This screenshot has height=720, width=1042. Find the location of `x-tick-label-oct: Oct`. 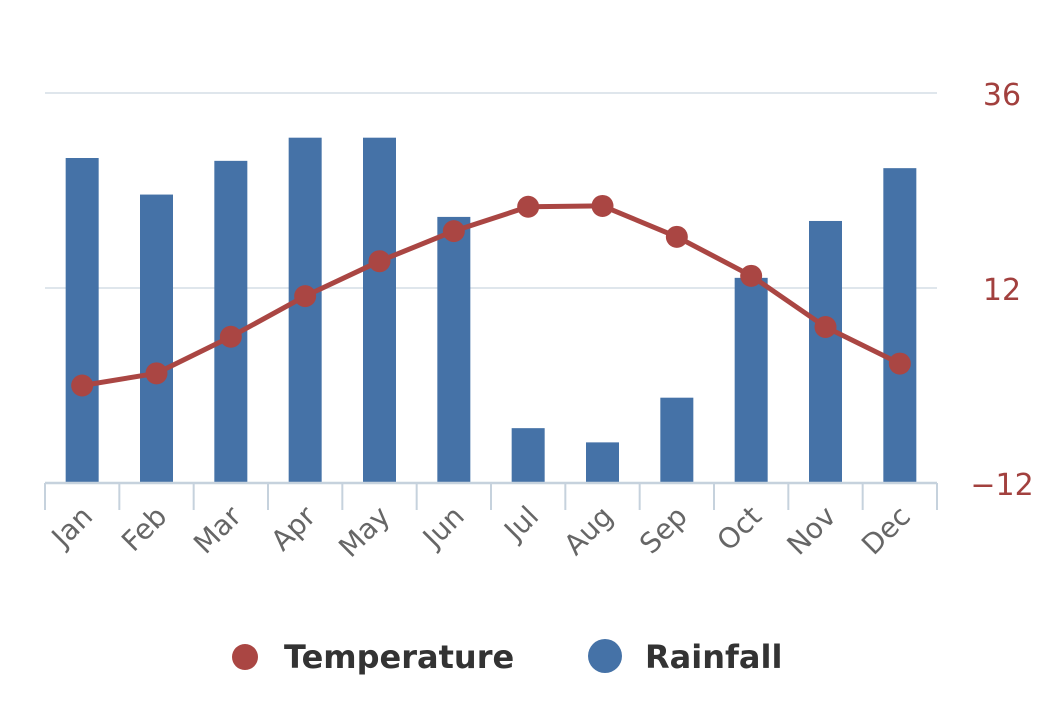

x-tick-label-oct: Oct is located at coordinates (740, 529).